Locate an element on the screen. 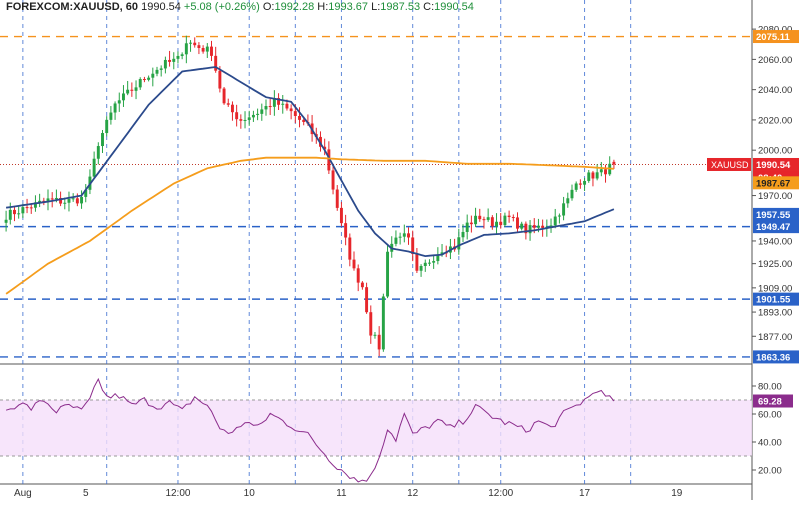 This screenshot has width=800, height=505. close-label: C: is located at coordinates (429, 7).